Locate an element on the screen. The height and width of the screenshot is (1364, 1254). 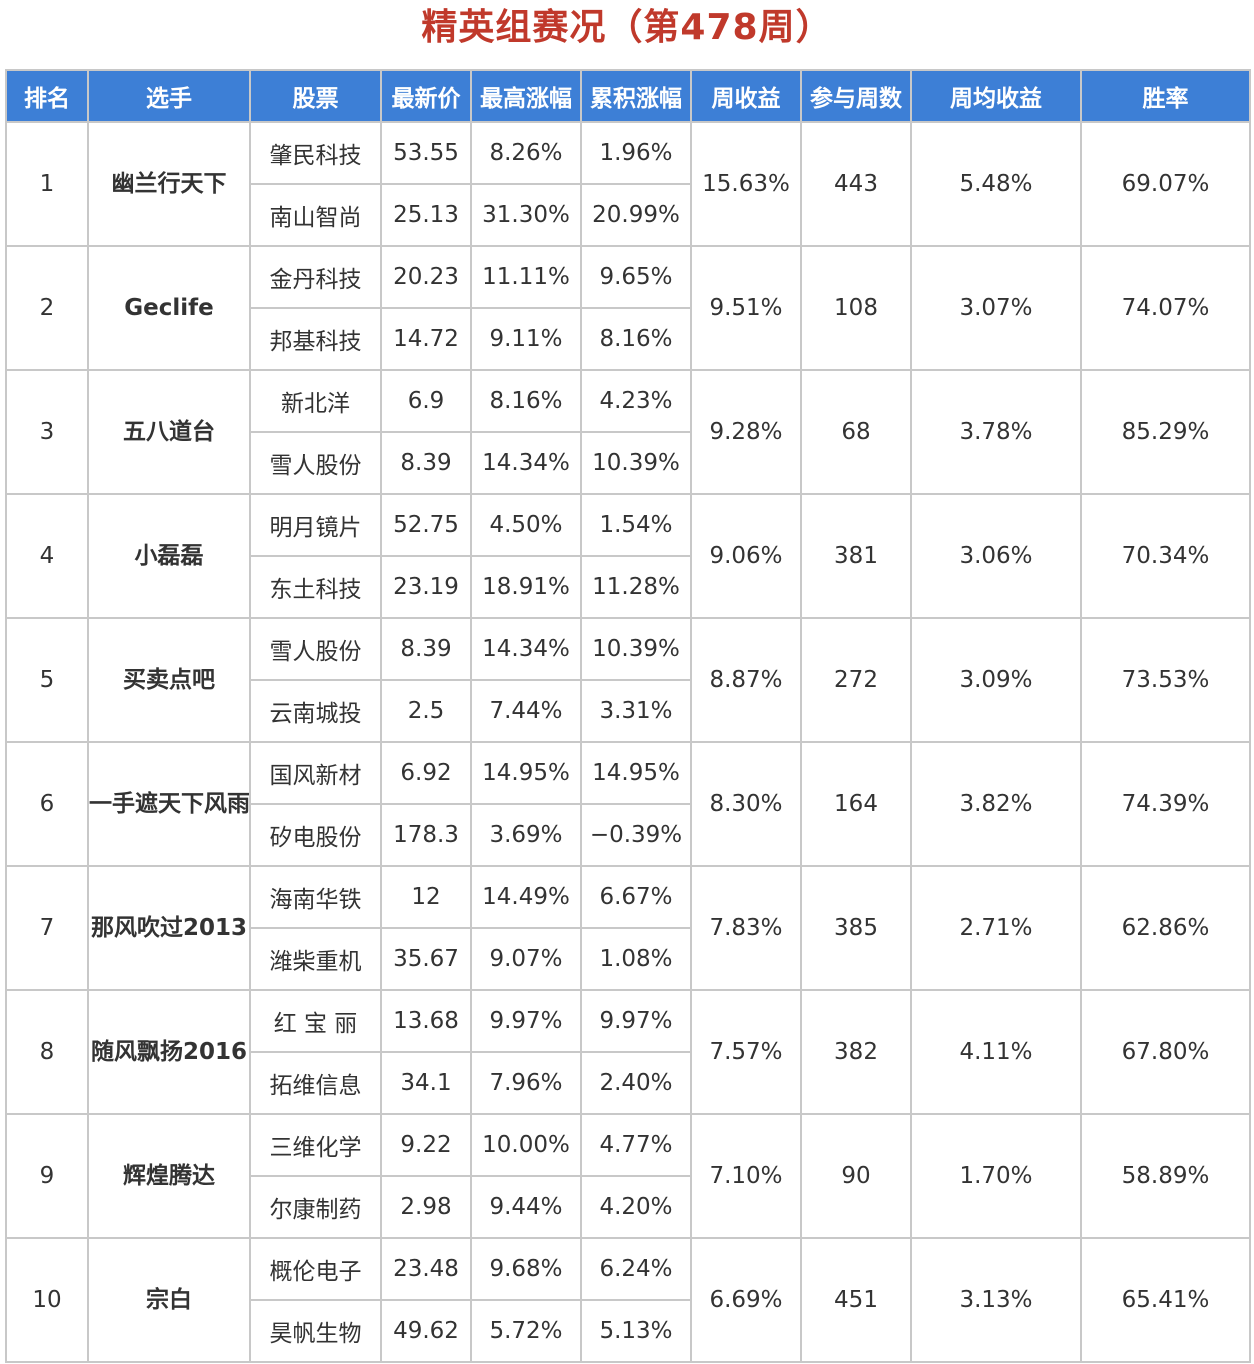
stock-name: 红 宝 丽 is located at coordinates (315, 1021).